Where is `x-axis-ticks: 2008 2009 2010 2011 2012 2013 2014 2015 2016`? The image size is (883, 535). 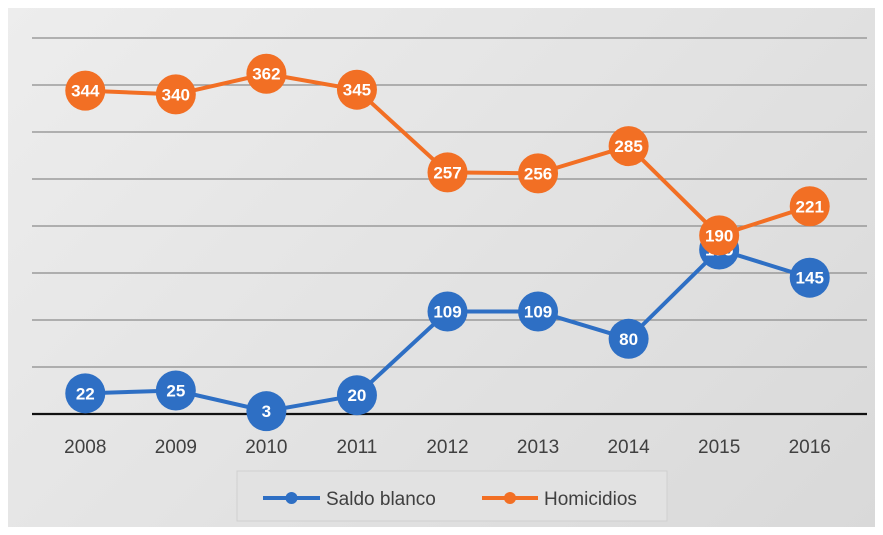 x-axis-ticks: 2008 2009 2010 2011 2012 2013 2014 2015 2016 is located at coordinates (447, 447).